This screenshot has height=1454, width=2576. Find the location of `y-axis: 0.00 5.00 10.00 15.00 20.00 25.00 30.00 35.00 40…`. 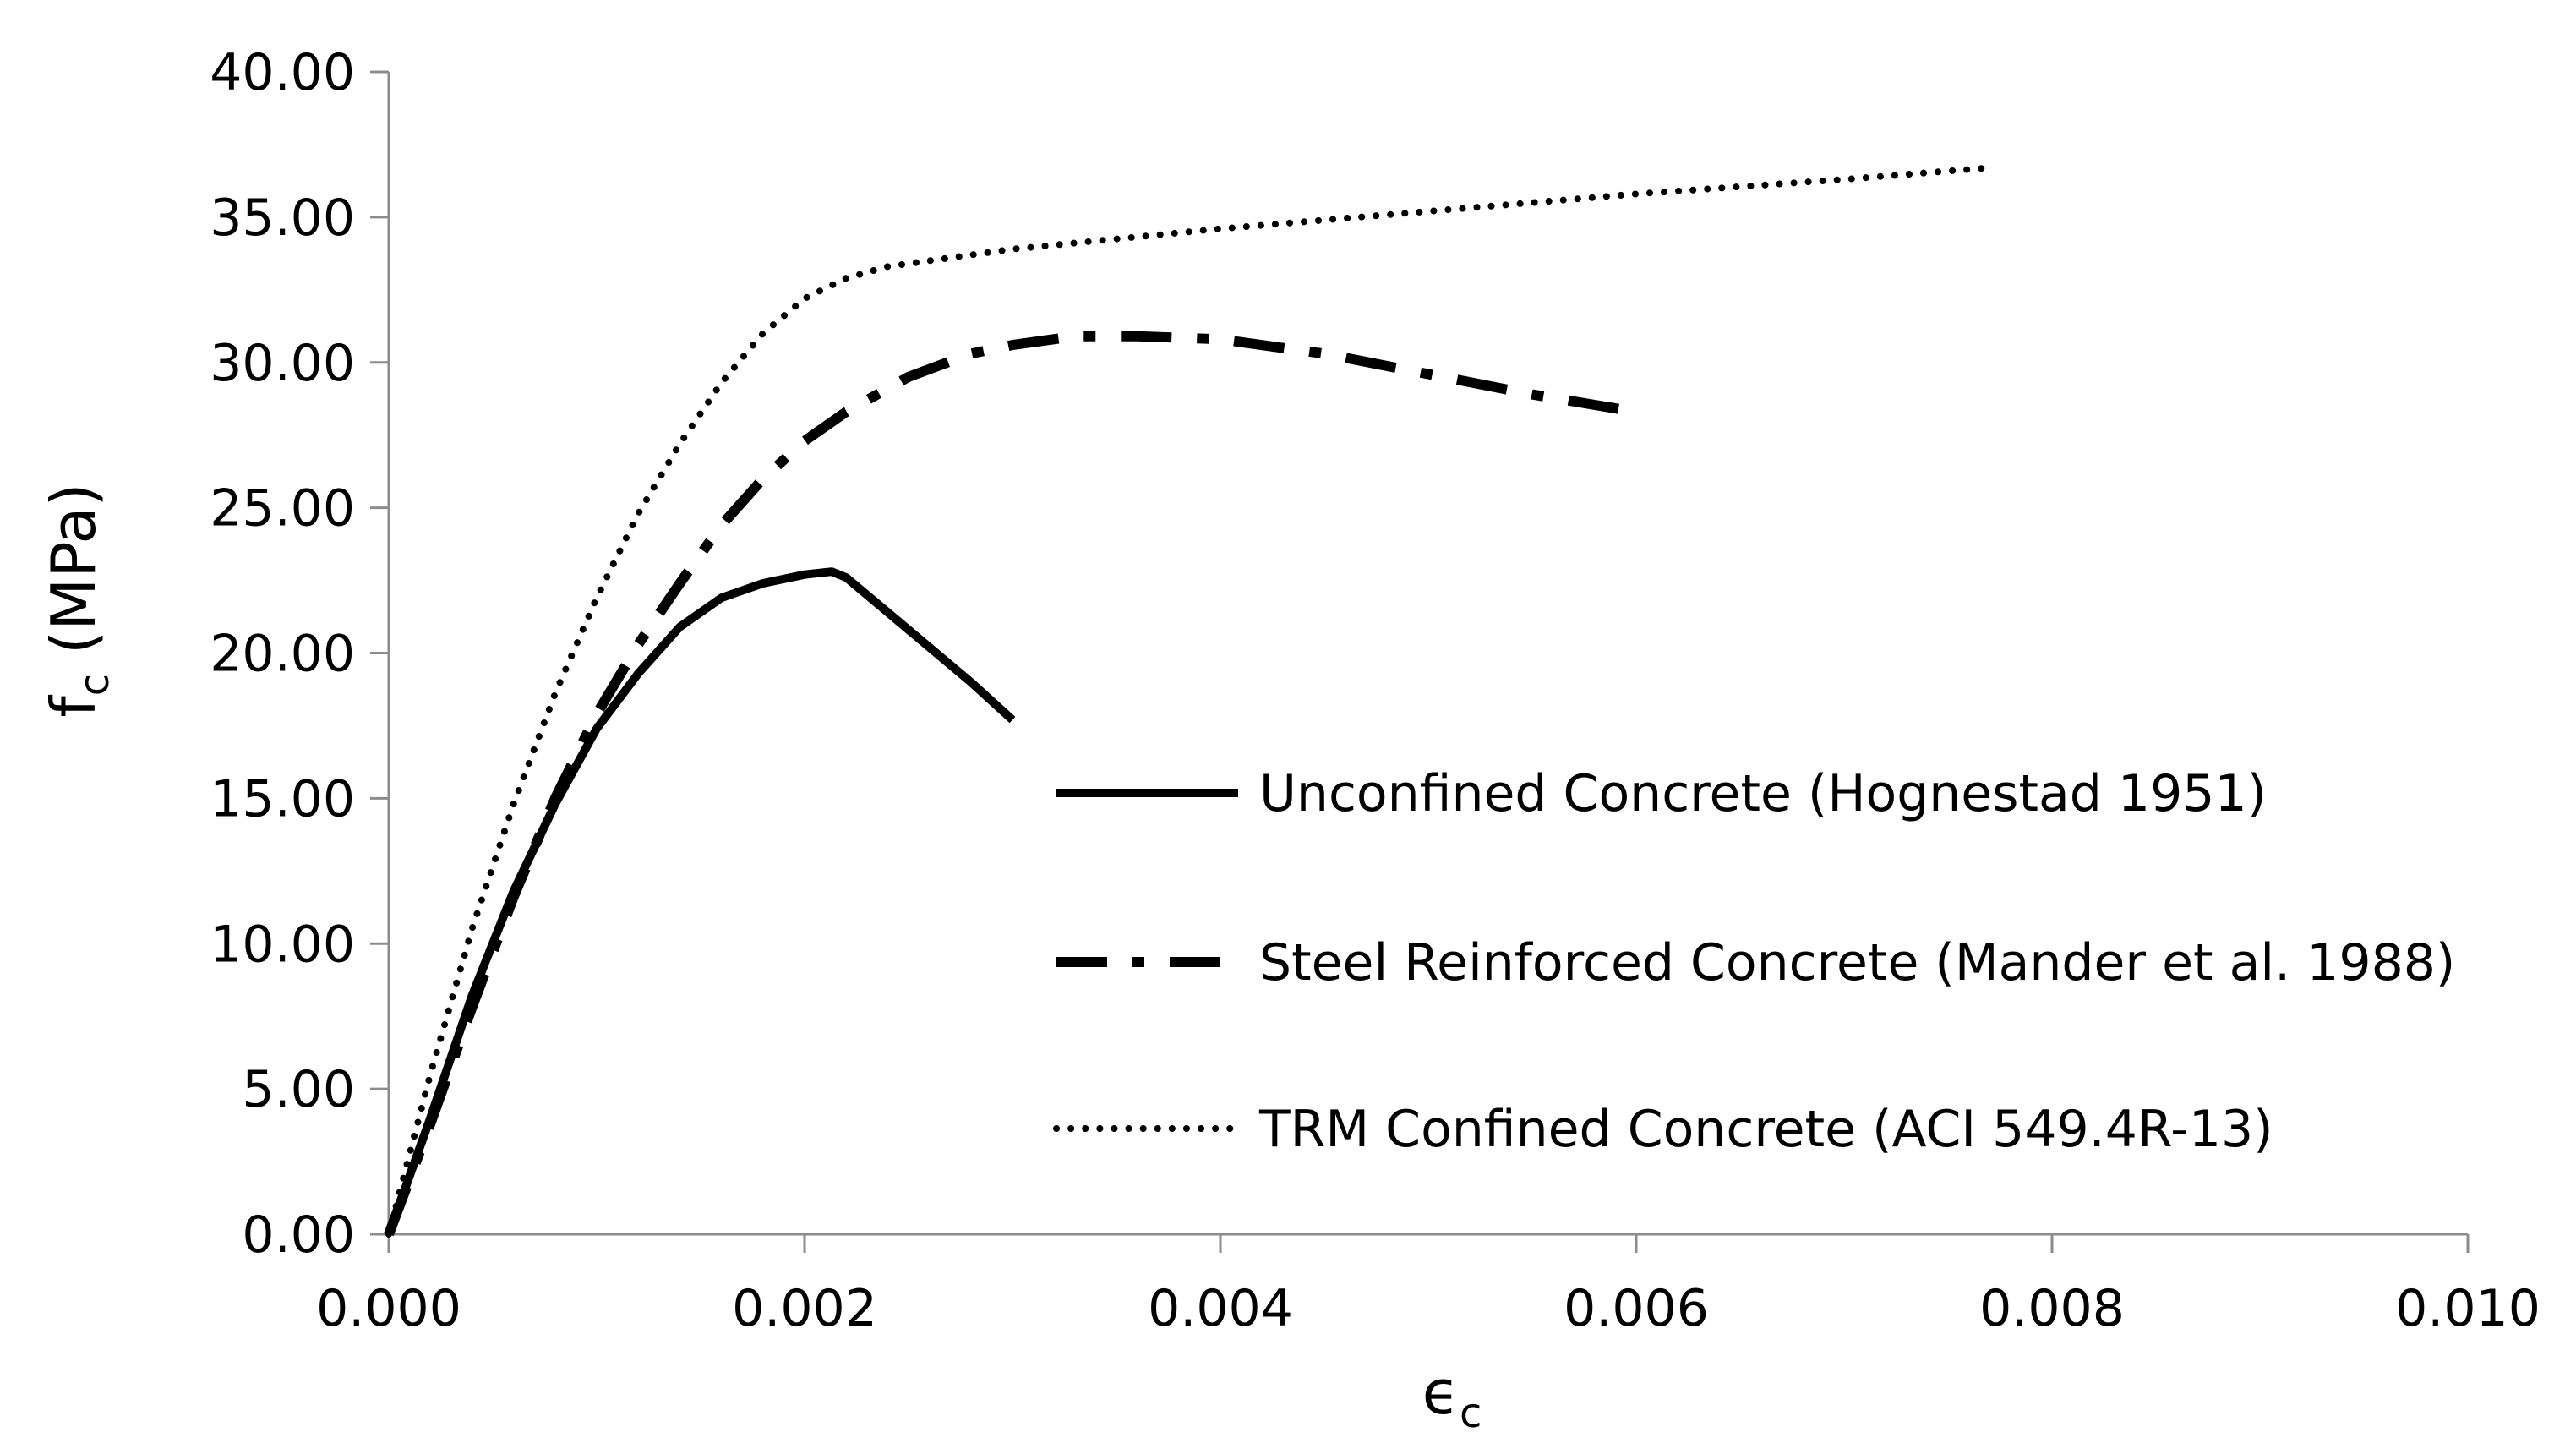

y-axis: 0.00 5.00 10.00 15.00 20.00 25.00 30.00 35.00 40… is located at coordinates (300, 654).